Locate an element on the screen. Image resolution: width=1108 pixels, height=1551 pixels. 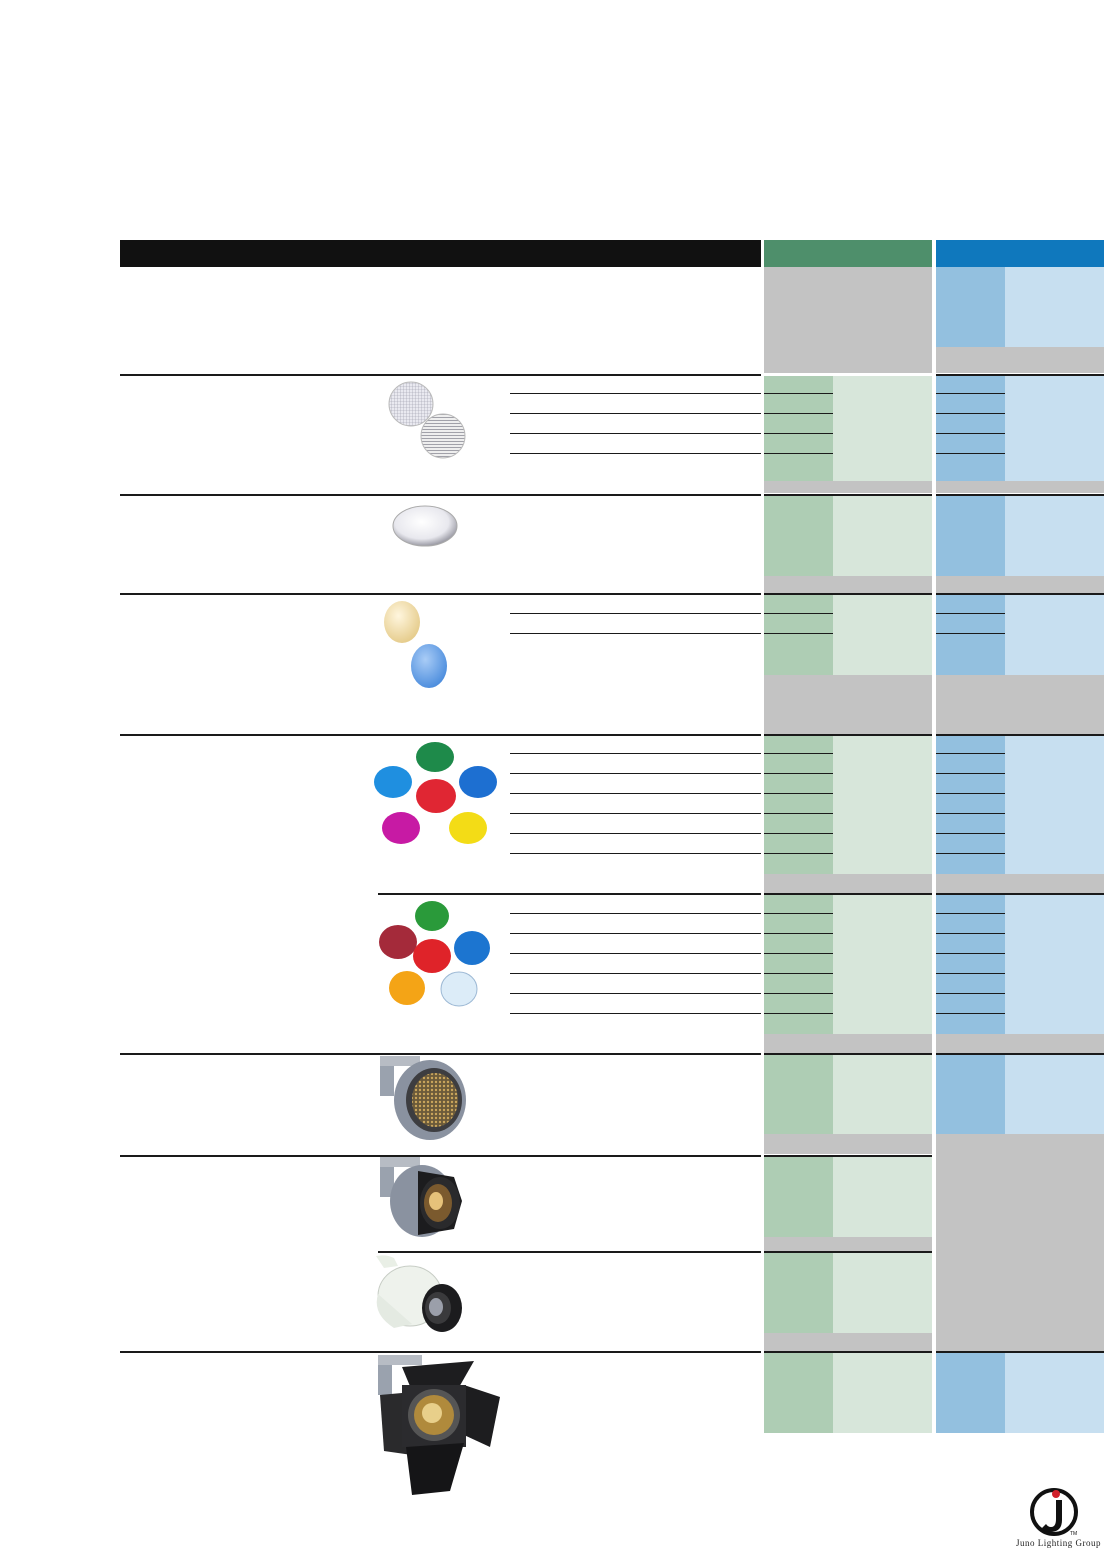
color-filter-discs-icon is located at coordinates (434, 954).